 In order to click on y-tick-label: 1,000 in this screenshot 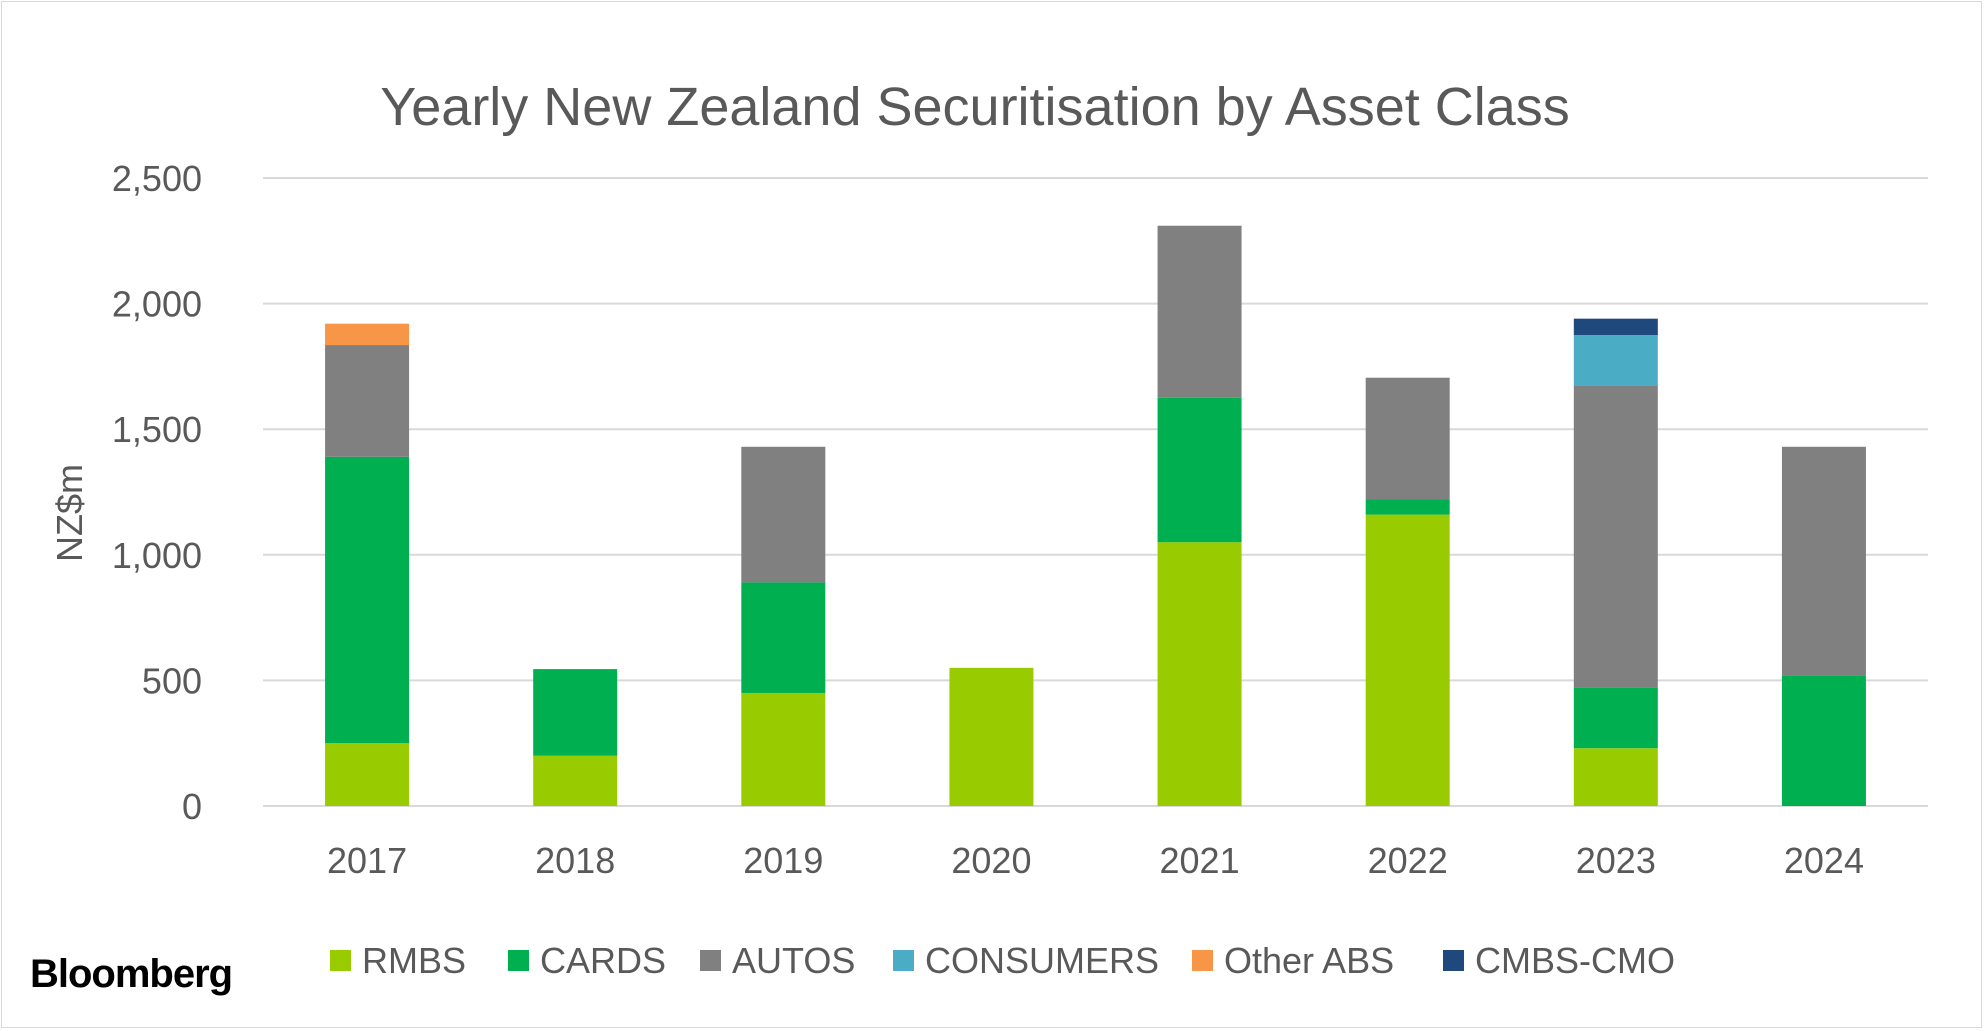, I will do `click(157, 555)`.